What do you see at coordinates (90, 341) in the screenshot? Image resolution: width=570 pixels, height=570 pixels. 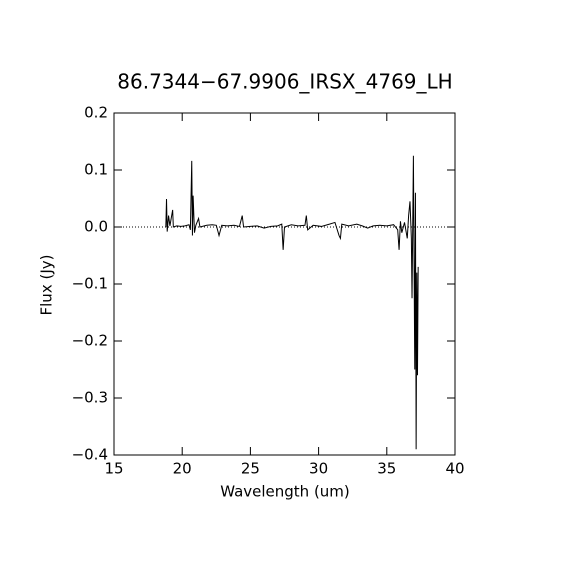 I see `y-tick-label: −0.2` at bounding box center [90, 341].